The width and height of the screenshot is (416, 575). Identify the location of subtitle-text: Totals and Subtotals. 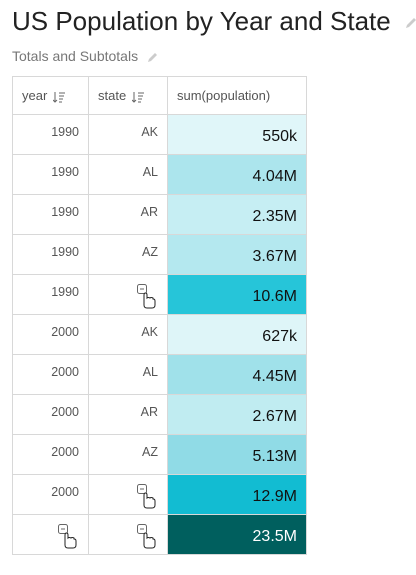
(75, 56).